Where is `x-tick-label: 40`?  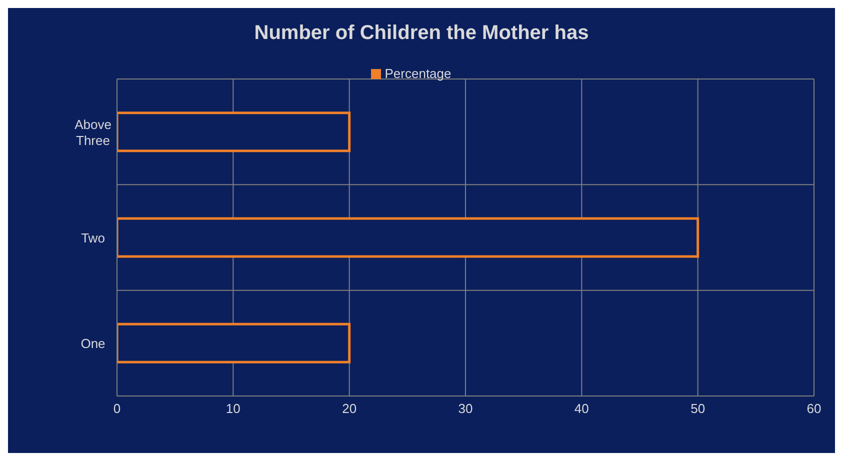
x-tick-label: 40 is located at coordinates (581, 408).